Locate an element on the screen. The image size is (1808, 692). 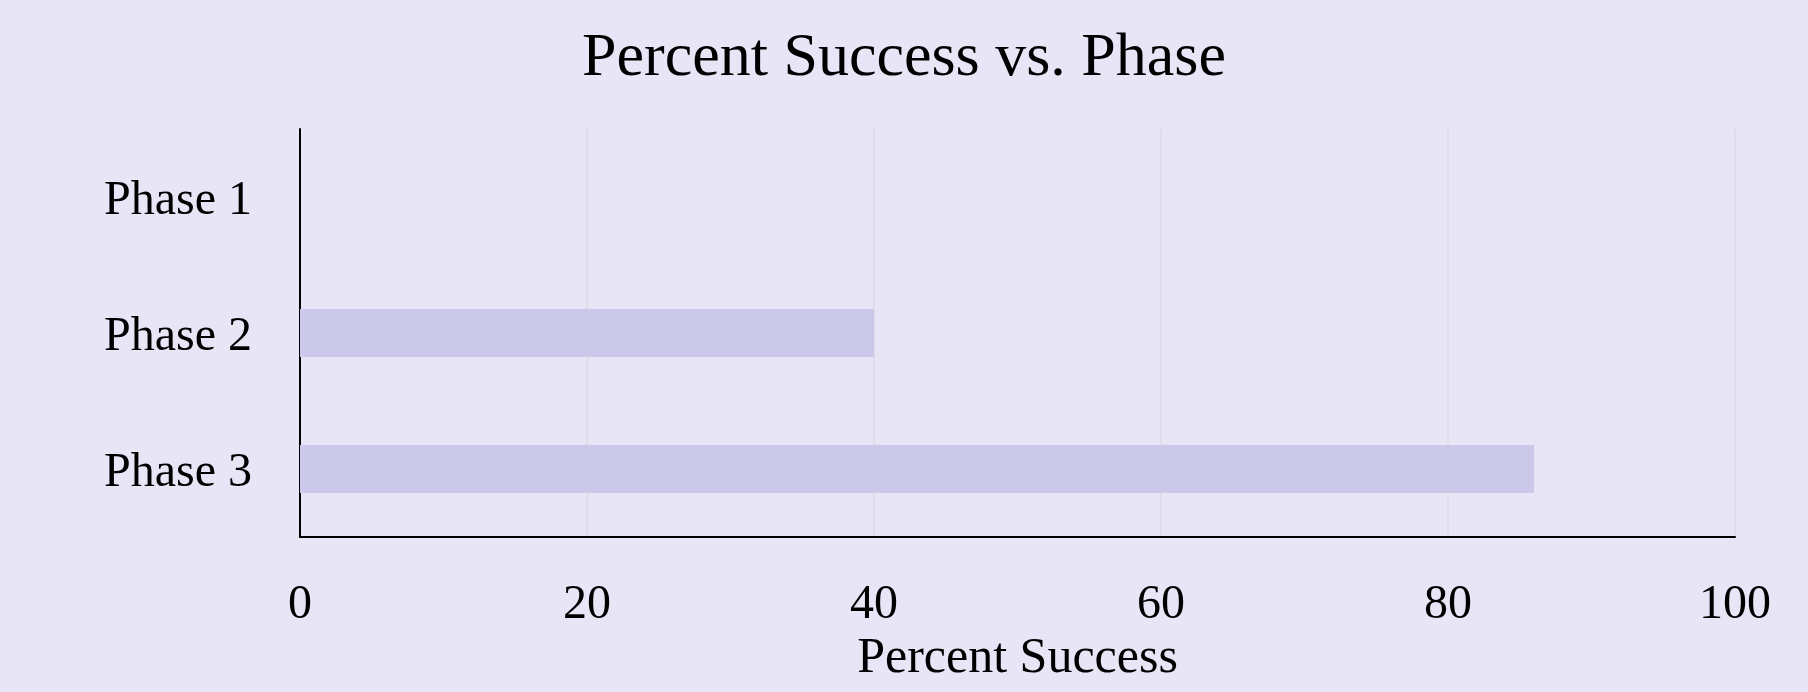
chart-title: Percent Success vs. Phase is located at coordinates (904, 54).